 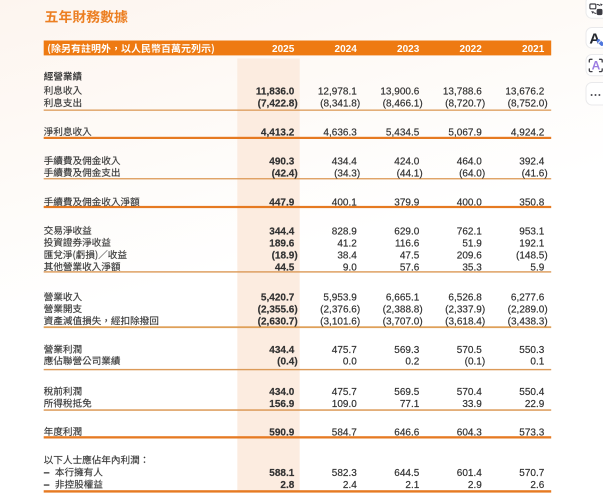 I want to click on svg-text: (8,341.8), so click(x=340, y=104).